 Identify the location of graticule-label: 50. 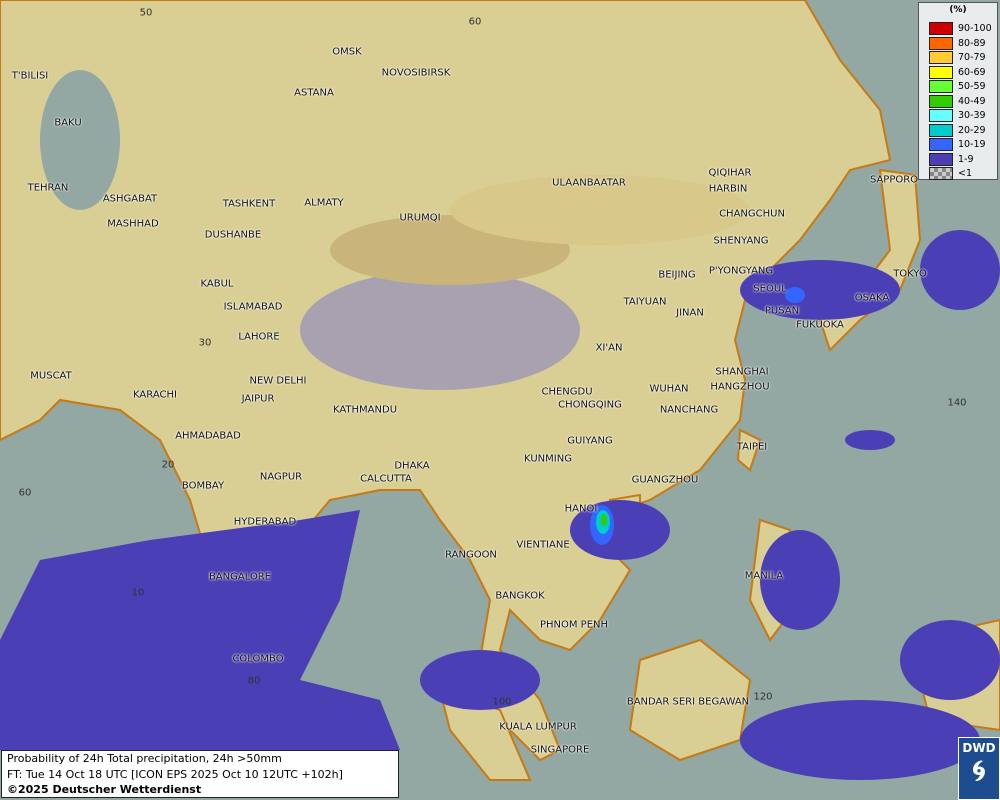
(146, 13).